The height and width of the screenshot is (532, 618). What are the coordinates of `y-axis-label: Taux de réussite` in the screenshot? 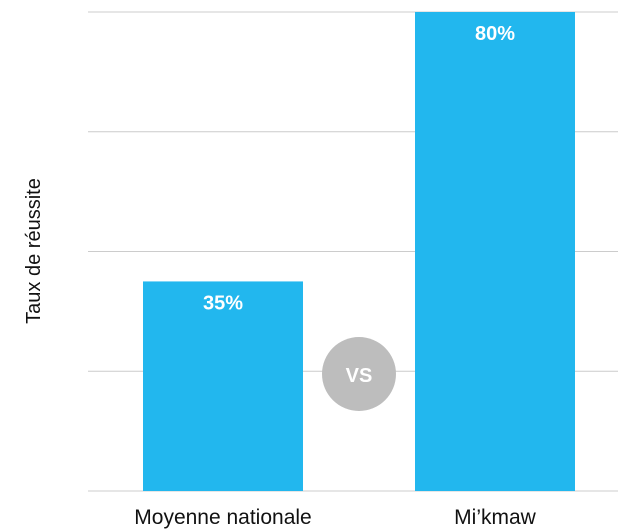 It's located at (34, 251).